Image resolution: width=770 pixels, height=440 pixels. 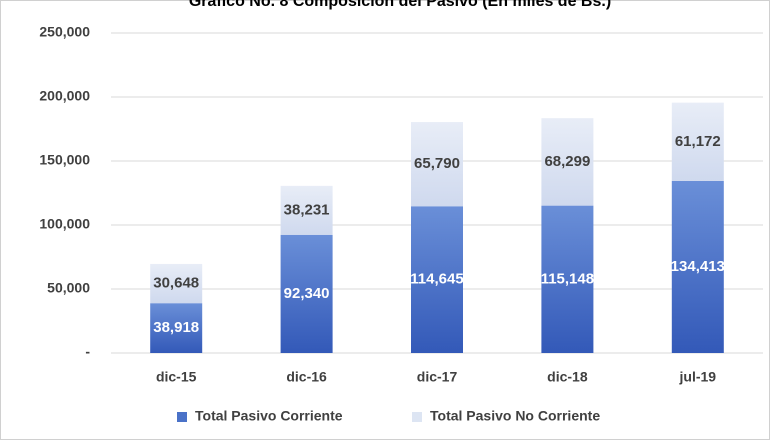 I want to click on data-label: 61,172, so click(x=698, y=141).